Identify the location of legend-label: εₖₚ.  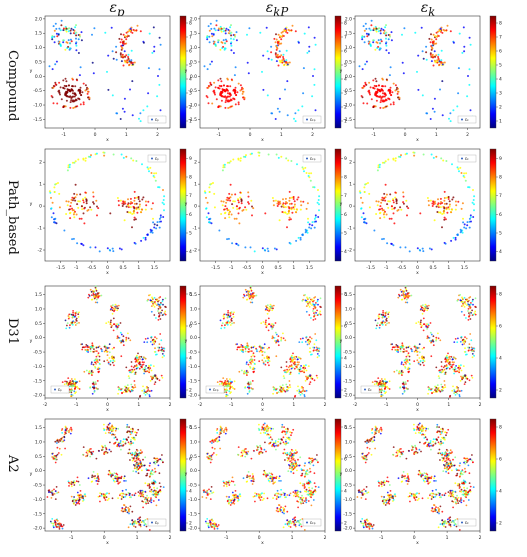
(313, 119).